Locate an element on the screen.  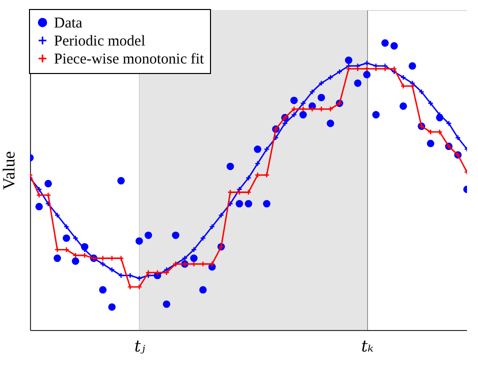
legend-label: Periodic model is located at coordinates (100, 42).